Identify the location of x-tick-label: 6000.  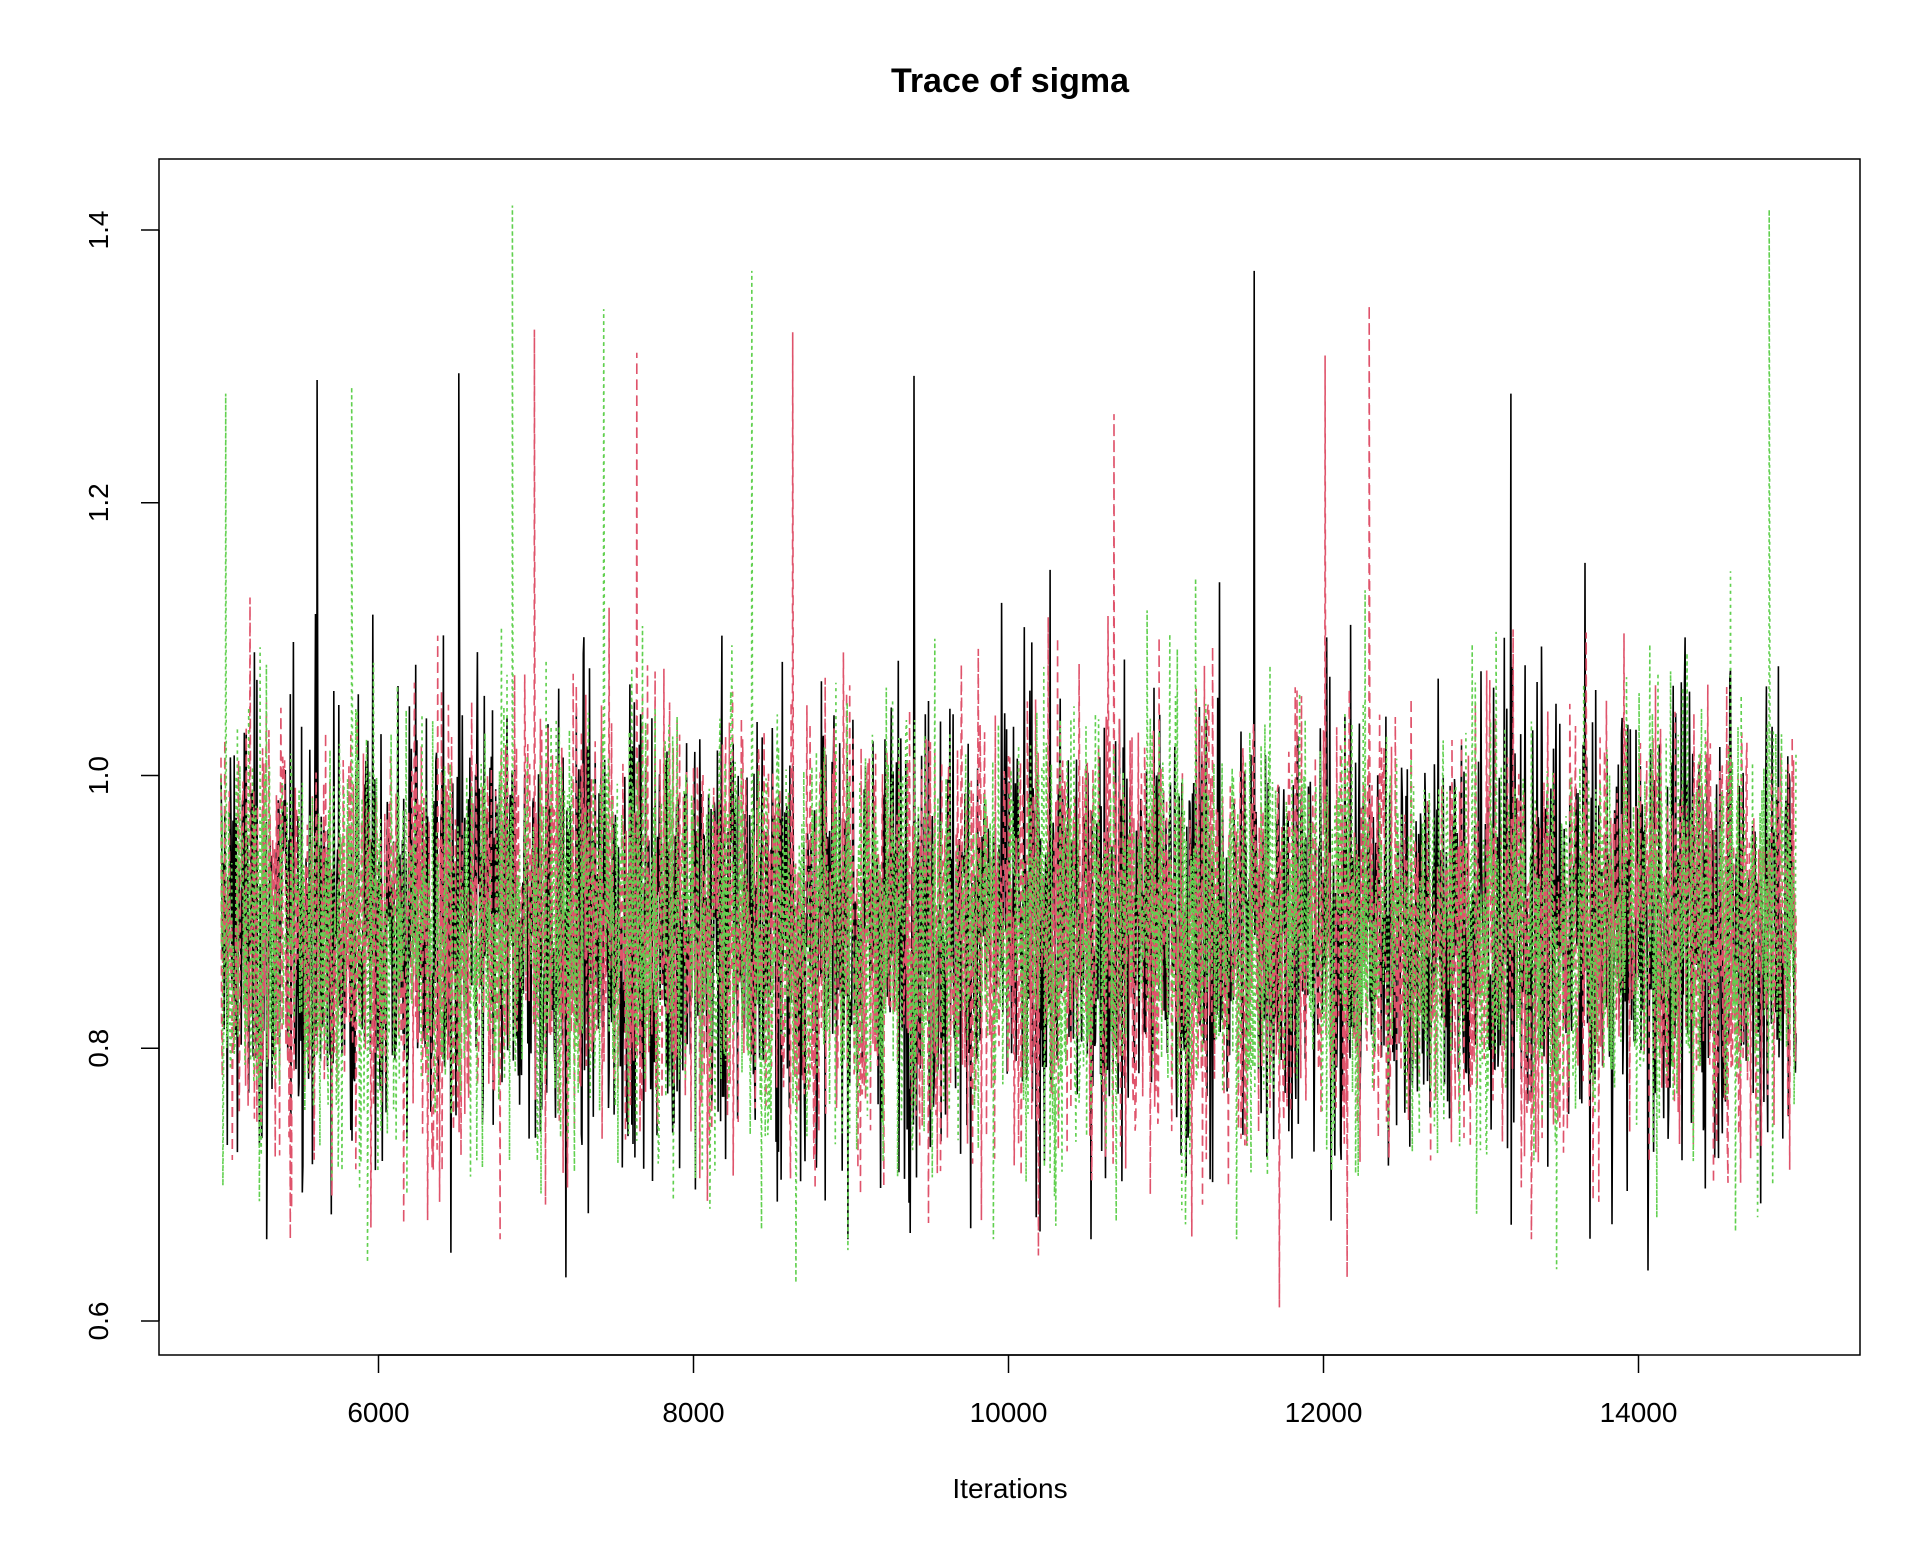
(378, 1412).